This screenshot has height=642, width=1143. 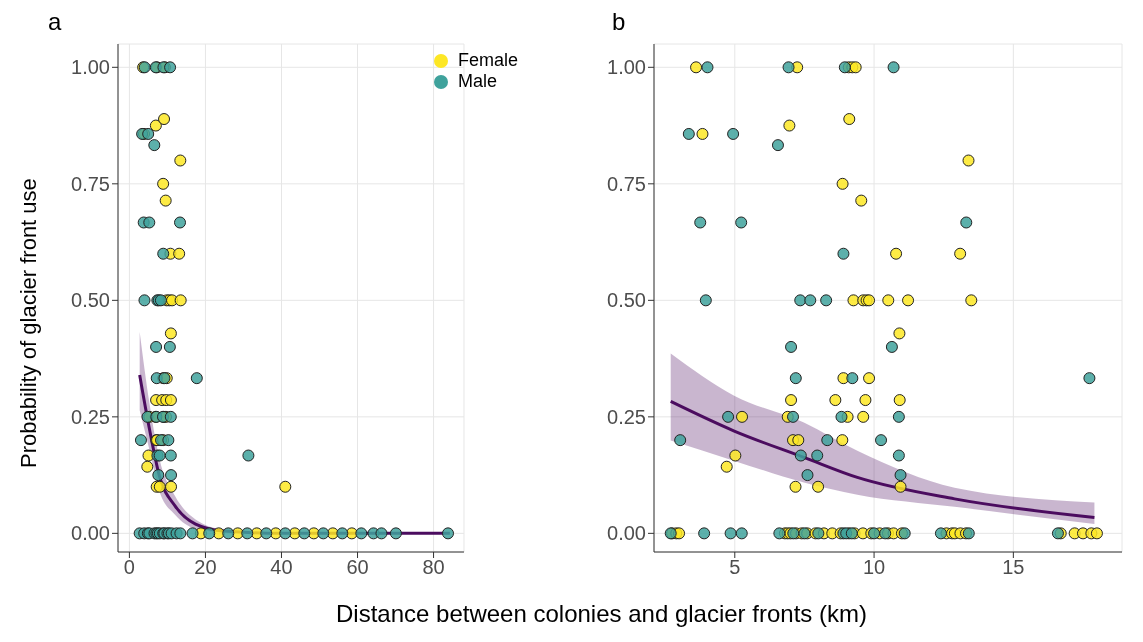 I want to click on x-tick-label: 10, so click(x=874, y=567).